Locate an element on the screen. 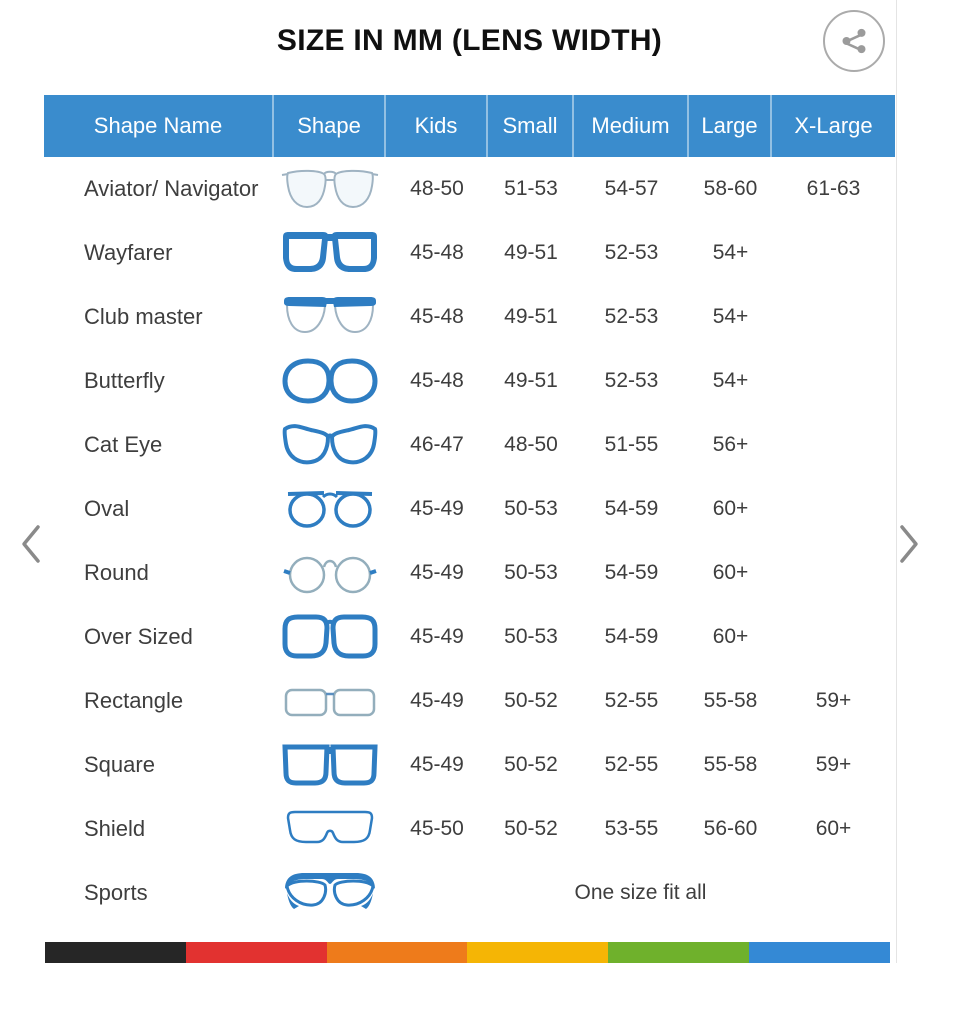  column-header-large: Large is located at coordinates (730, 126).